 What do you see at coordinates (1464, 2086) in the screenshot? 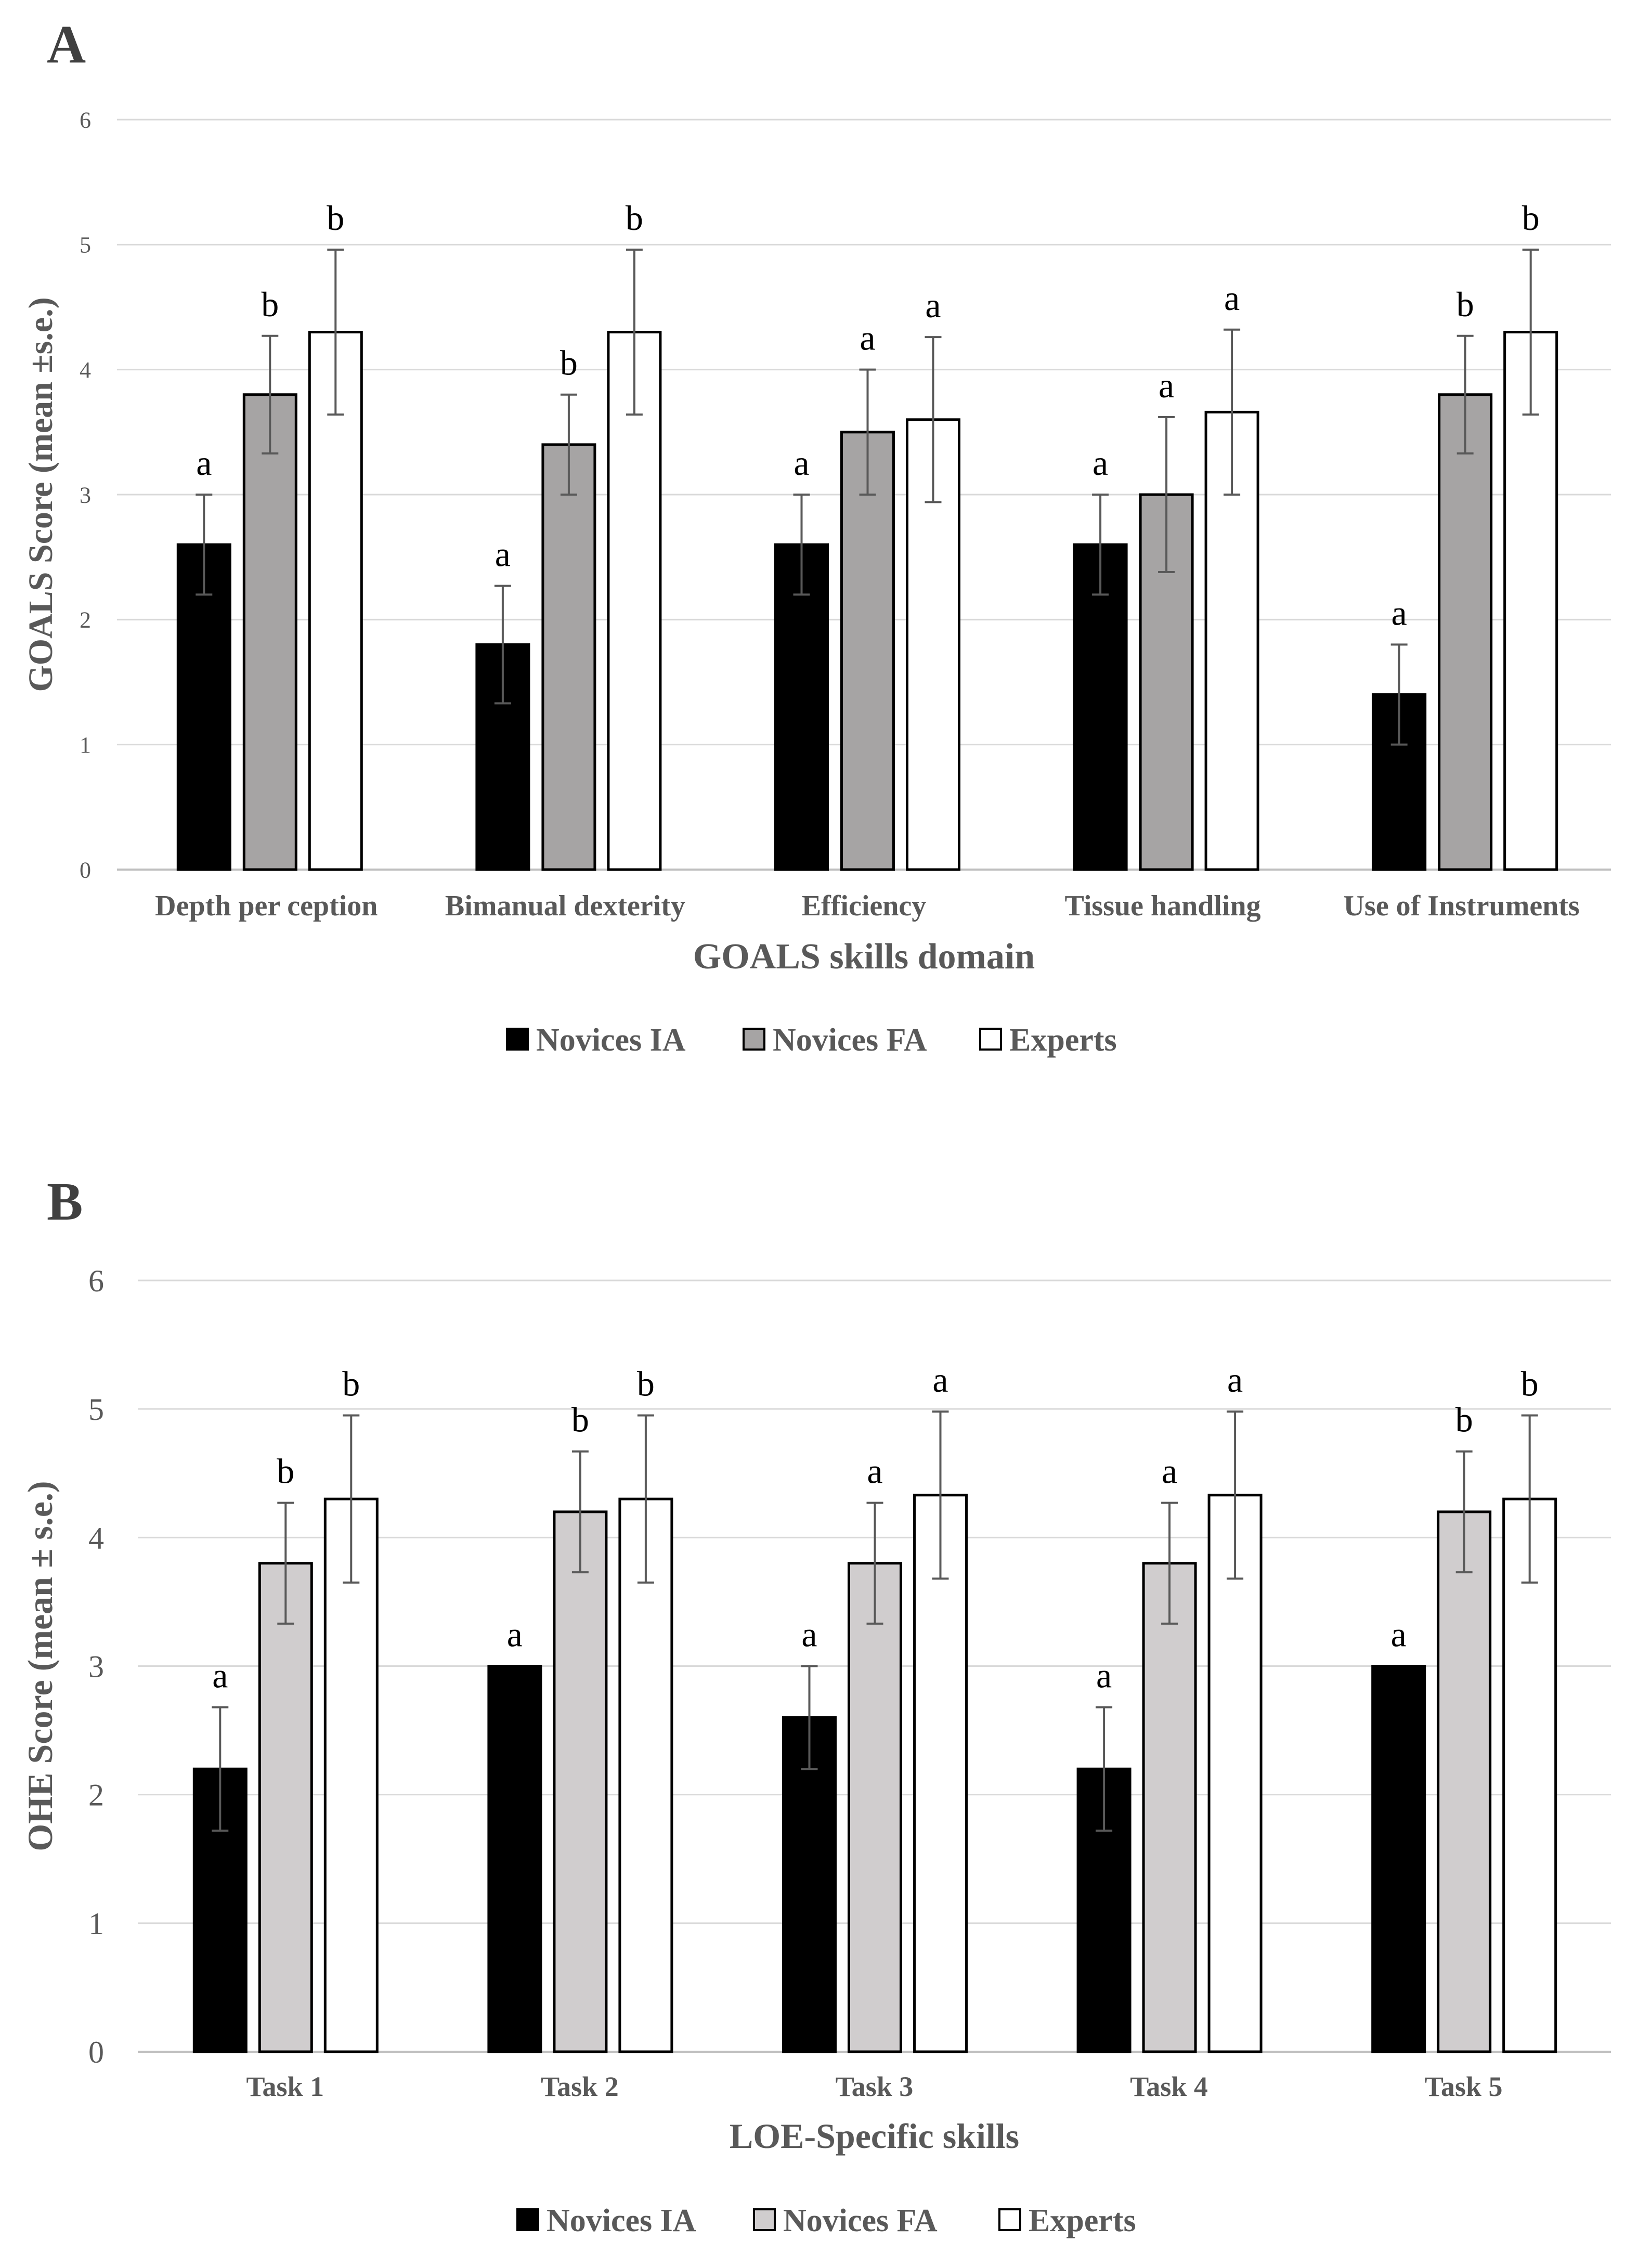
I see `x-tick-label: Task 5` at bounding box center [1464, 2086].